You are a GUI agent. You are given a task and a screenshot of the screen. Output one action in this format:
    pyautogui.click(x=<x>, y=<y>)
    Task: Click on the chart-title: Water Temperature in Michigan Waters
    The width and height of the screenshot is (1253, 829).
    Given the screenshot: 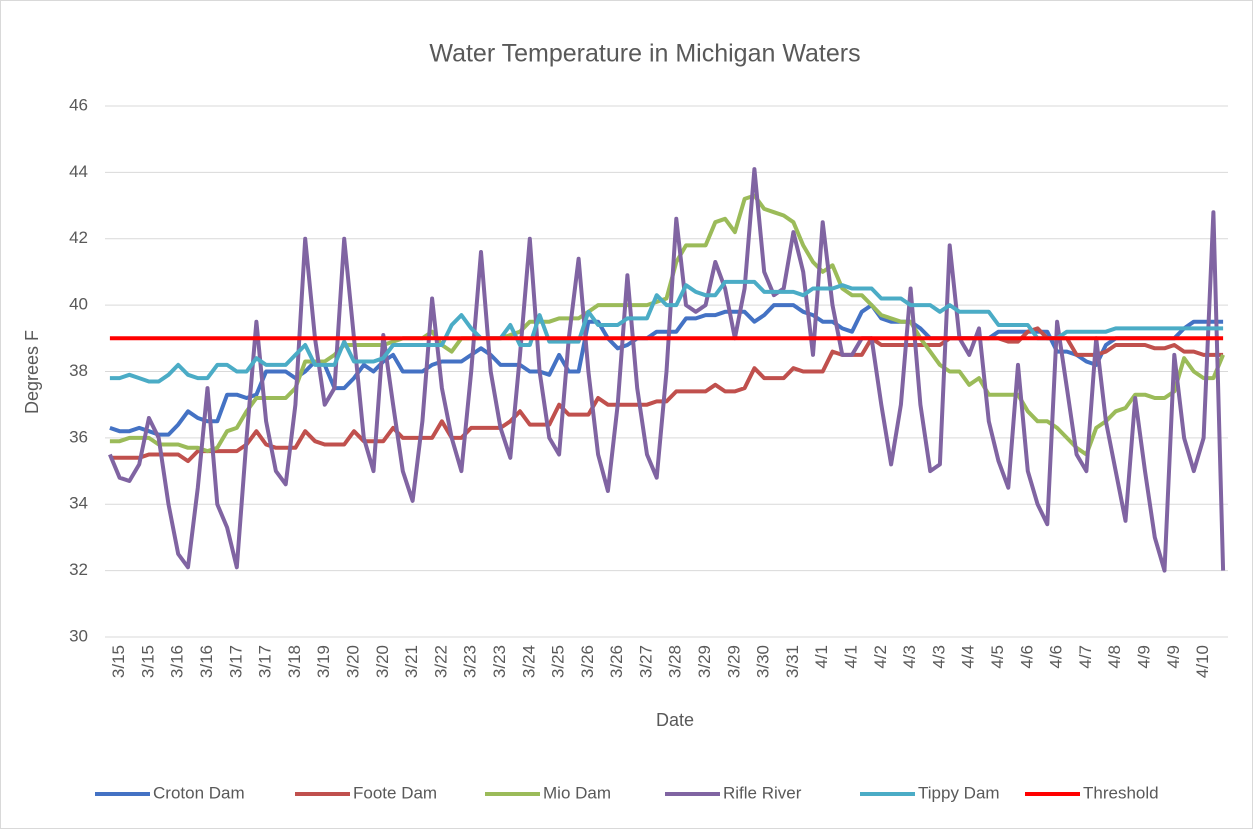 What is the action you would take?
    pyautogui.click(x=644, y=54)
    